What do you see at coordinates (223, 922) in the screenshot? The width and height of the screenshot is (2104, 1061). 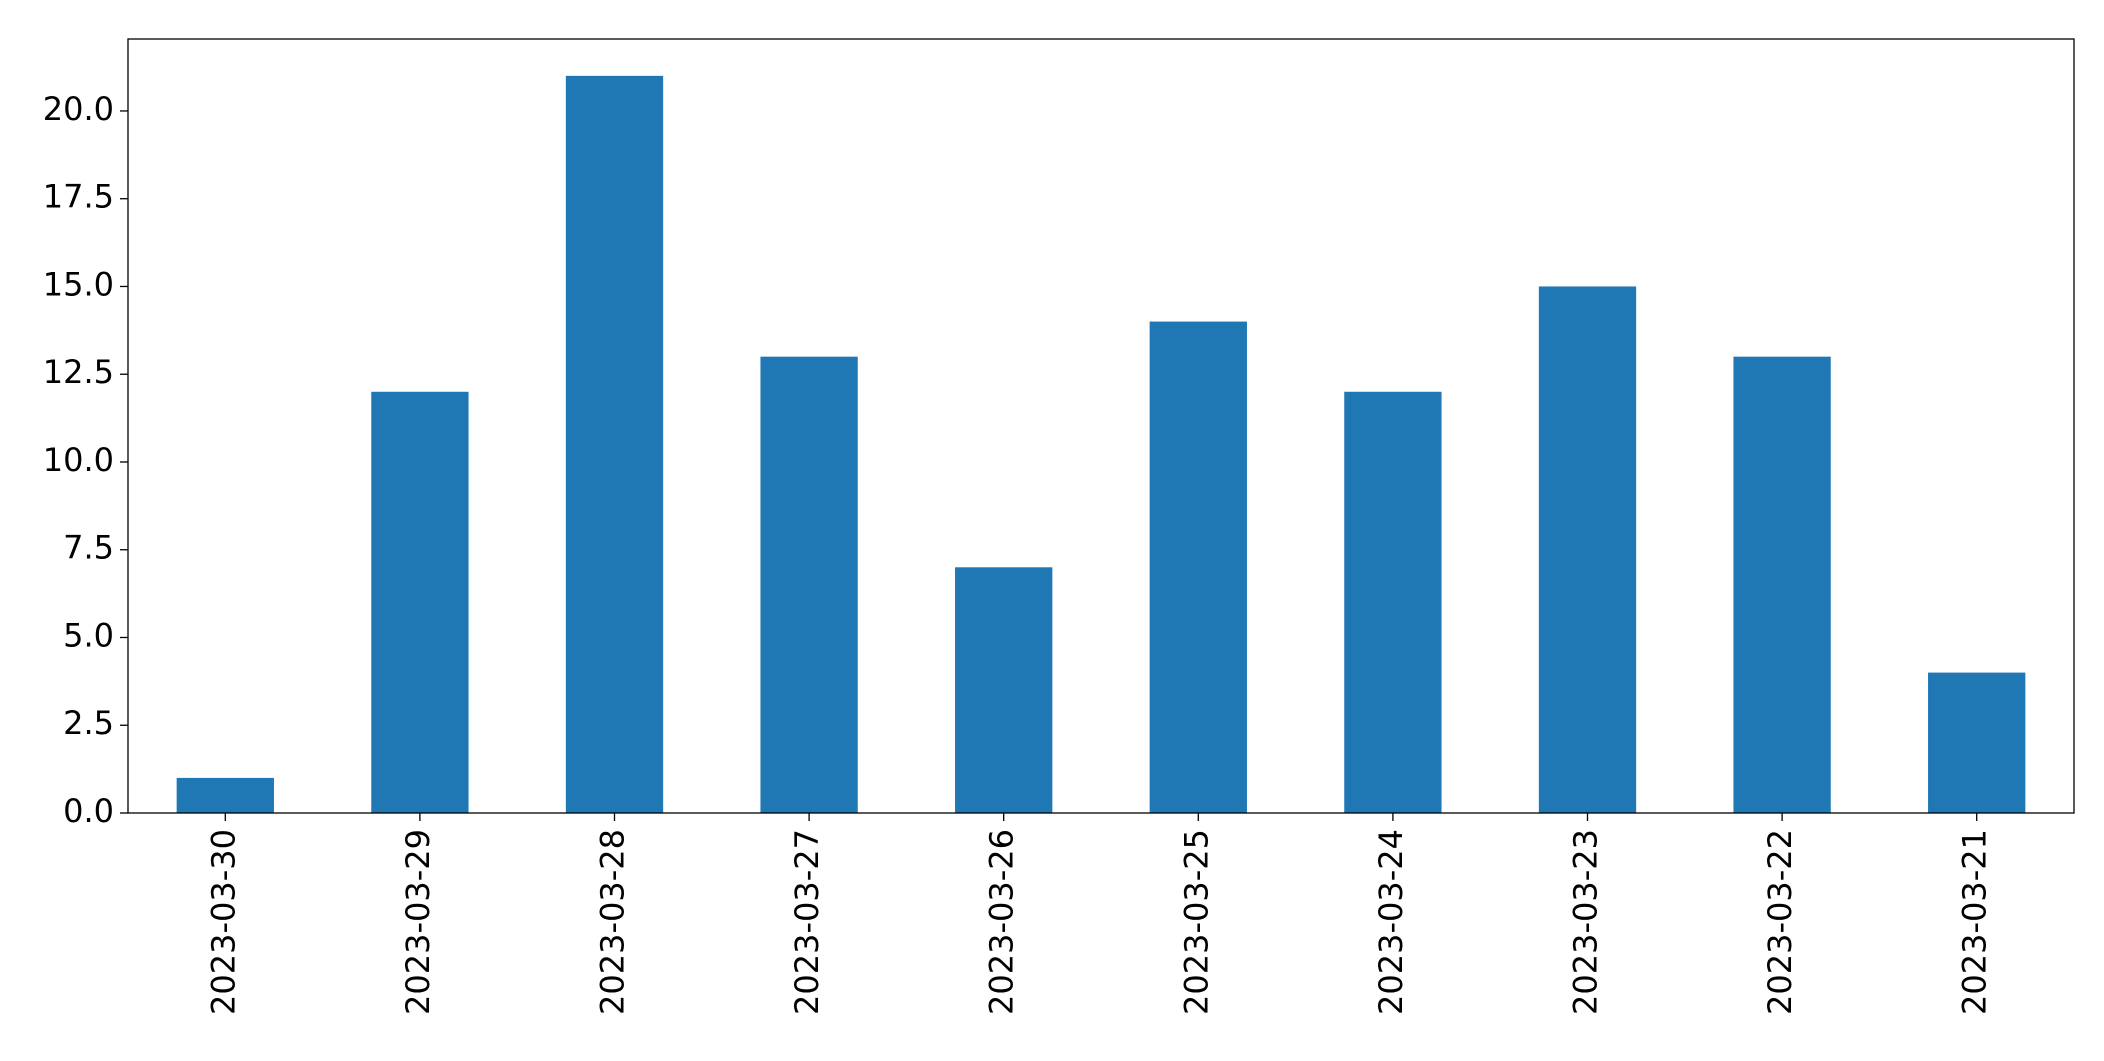 I see `x-tick-label: 2023-03-30` at bounding box center [223, 922].